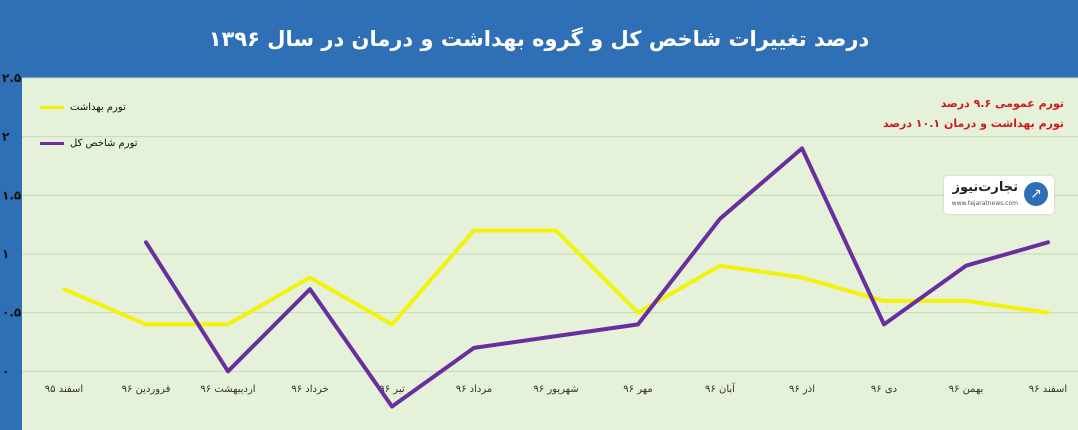 This screenshot has height=430, width=1078. What do you see at coordinates (98, 107) in the screenshot?
I see `legend-label-health: تورم بهداشت` at bounding box center [98, 107].